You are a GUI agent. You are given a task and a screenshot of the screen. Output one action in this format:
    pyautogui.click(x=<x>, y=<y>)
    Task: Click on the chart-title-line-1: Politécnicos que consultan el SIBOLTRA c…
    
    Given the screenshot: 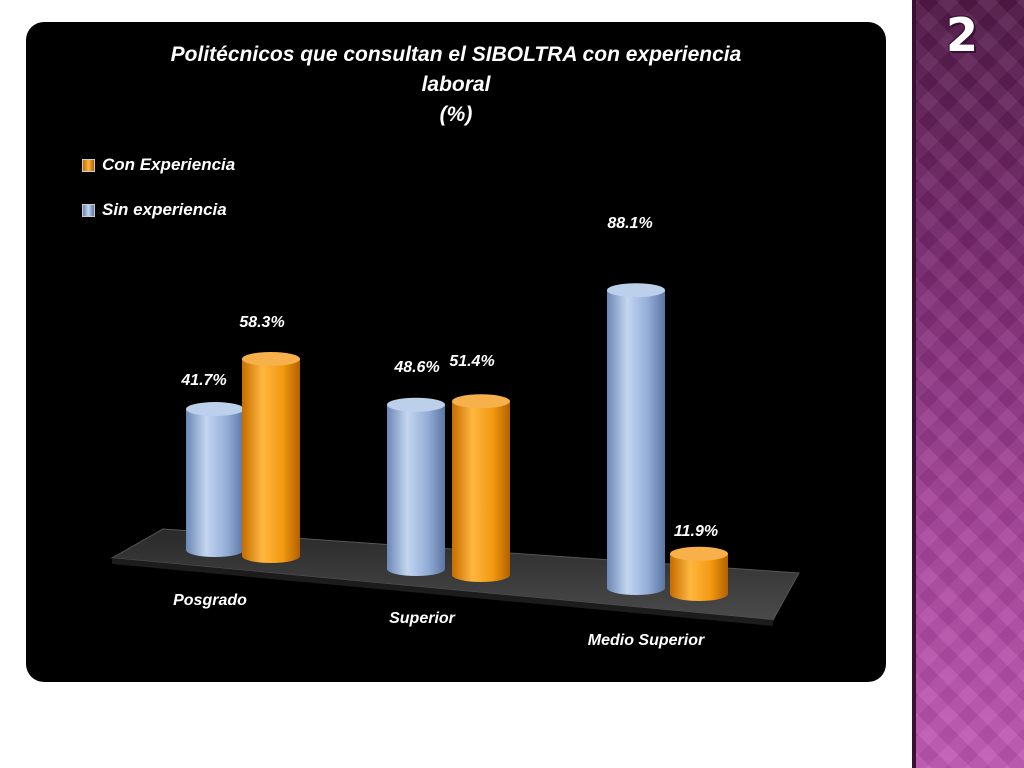 What is the action you would take?
    pyautogui.click(x=456, y=54)
    